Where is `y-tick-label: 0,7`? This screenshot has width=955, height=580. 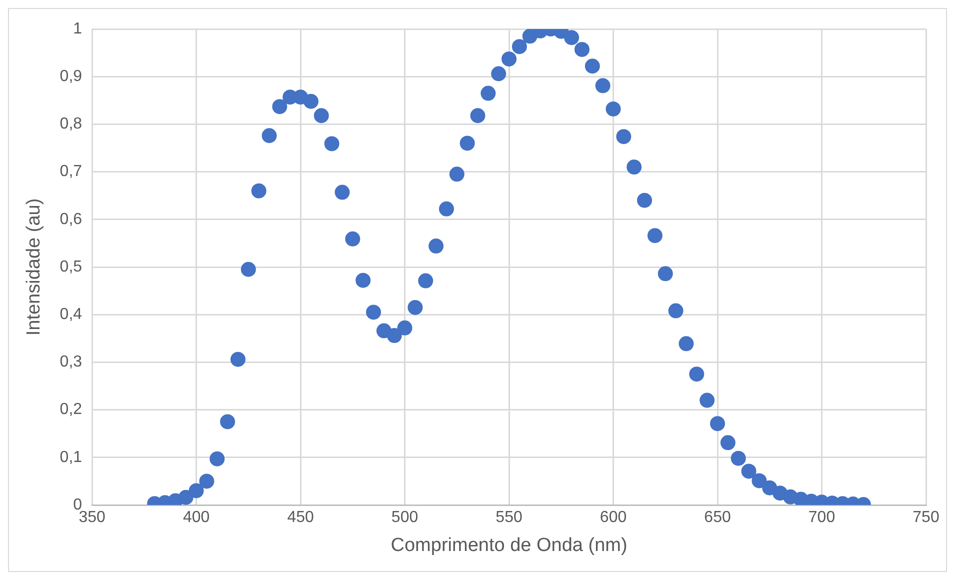 y-tick-label: 0,7 is located at coordinates (71, 171).